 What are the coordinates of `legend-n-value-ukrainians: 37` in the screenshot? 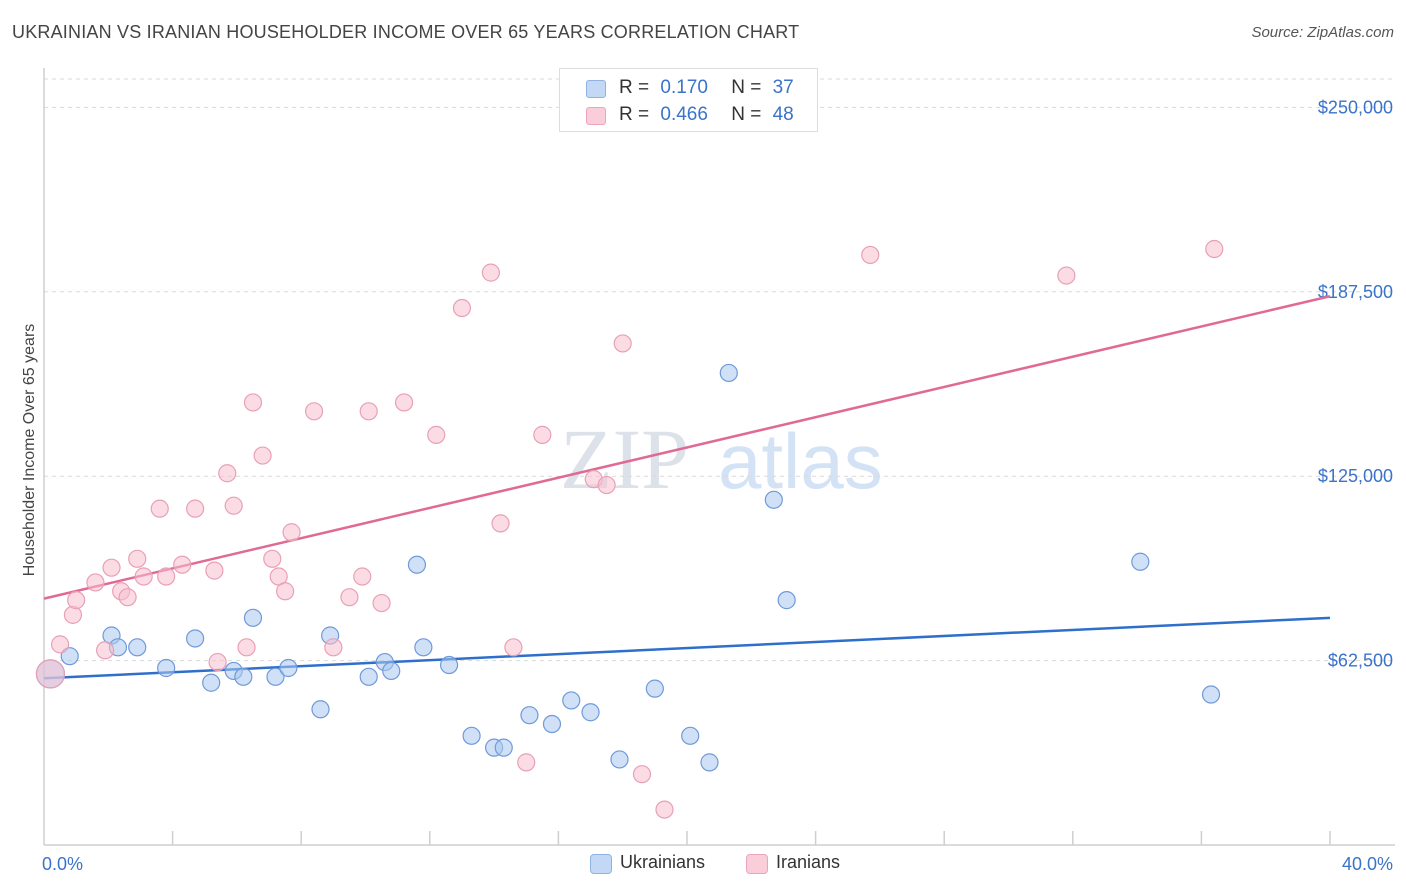 It's located at (783, 87).